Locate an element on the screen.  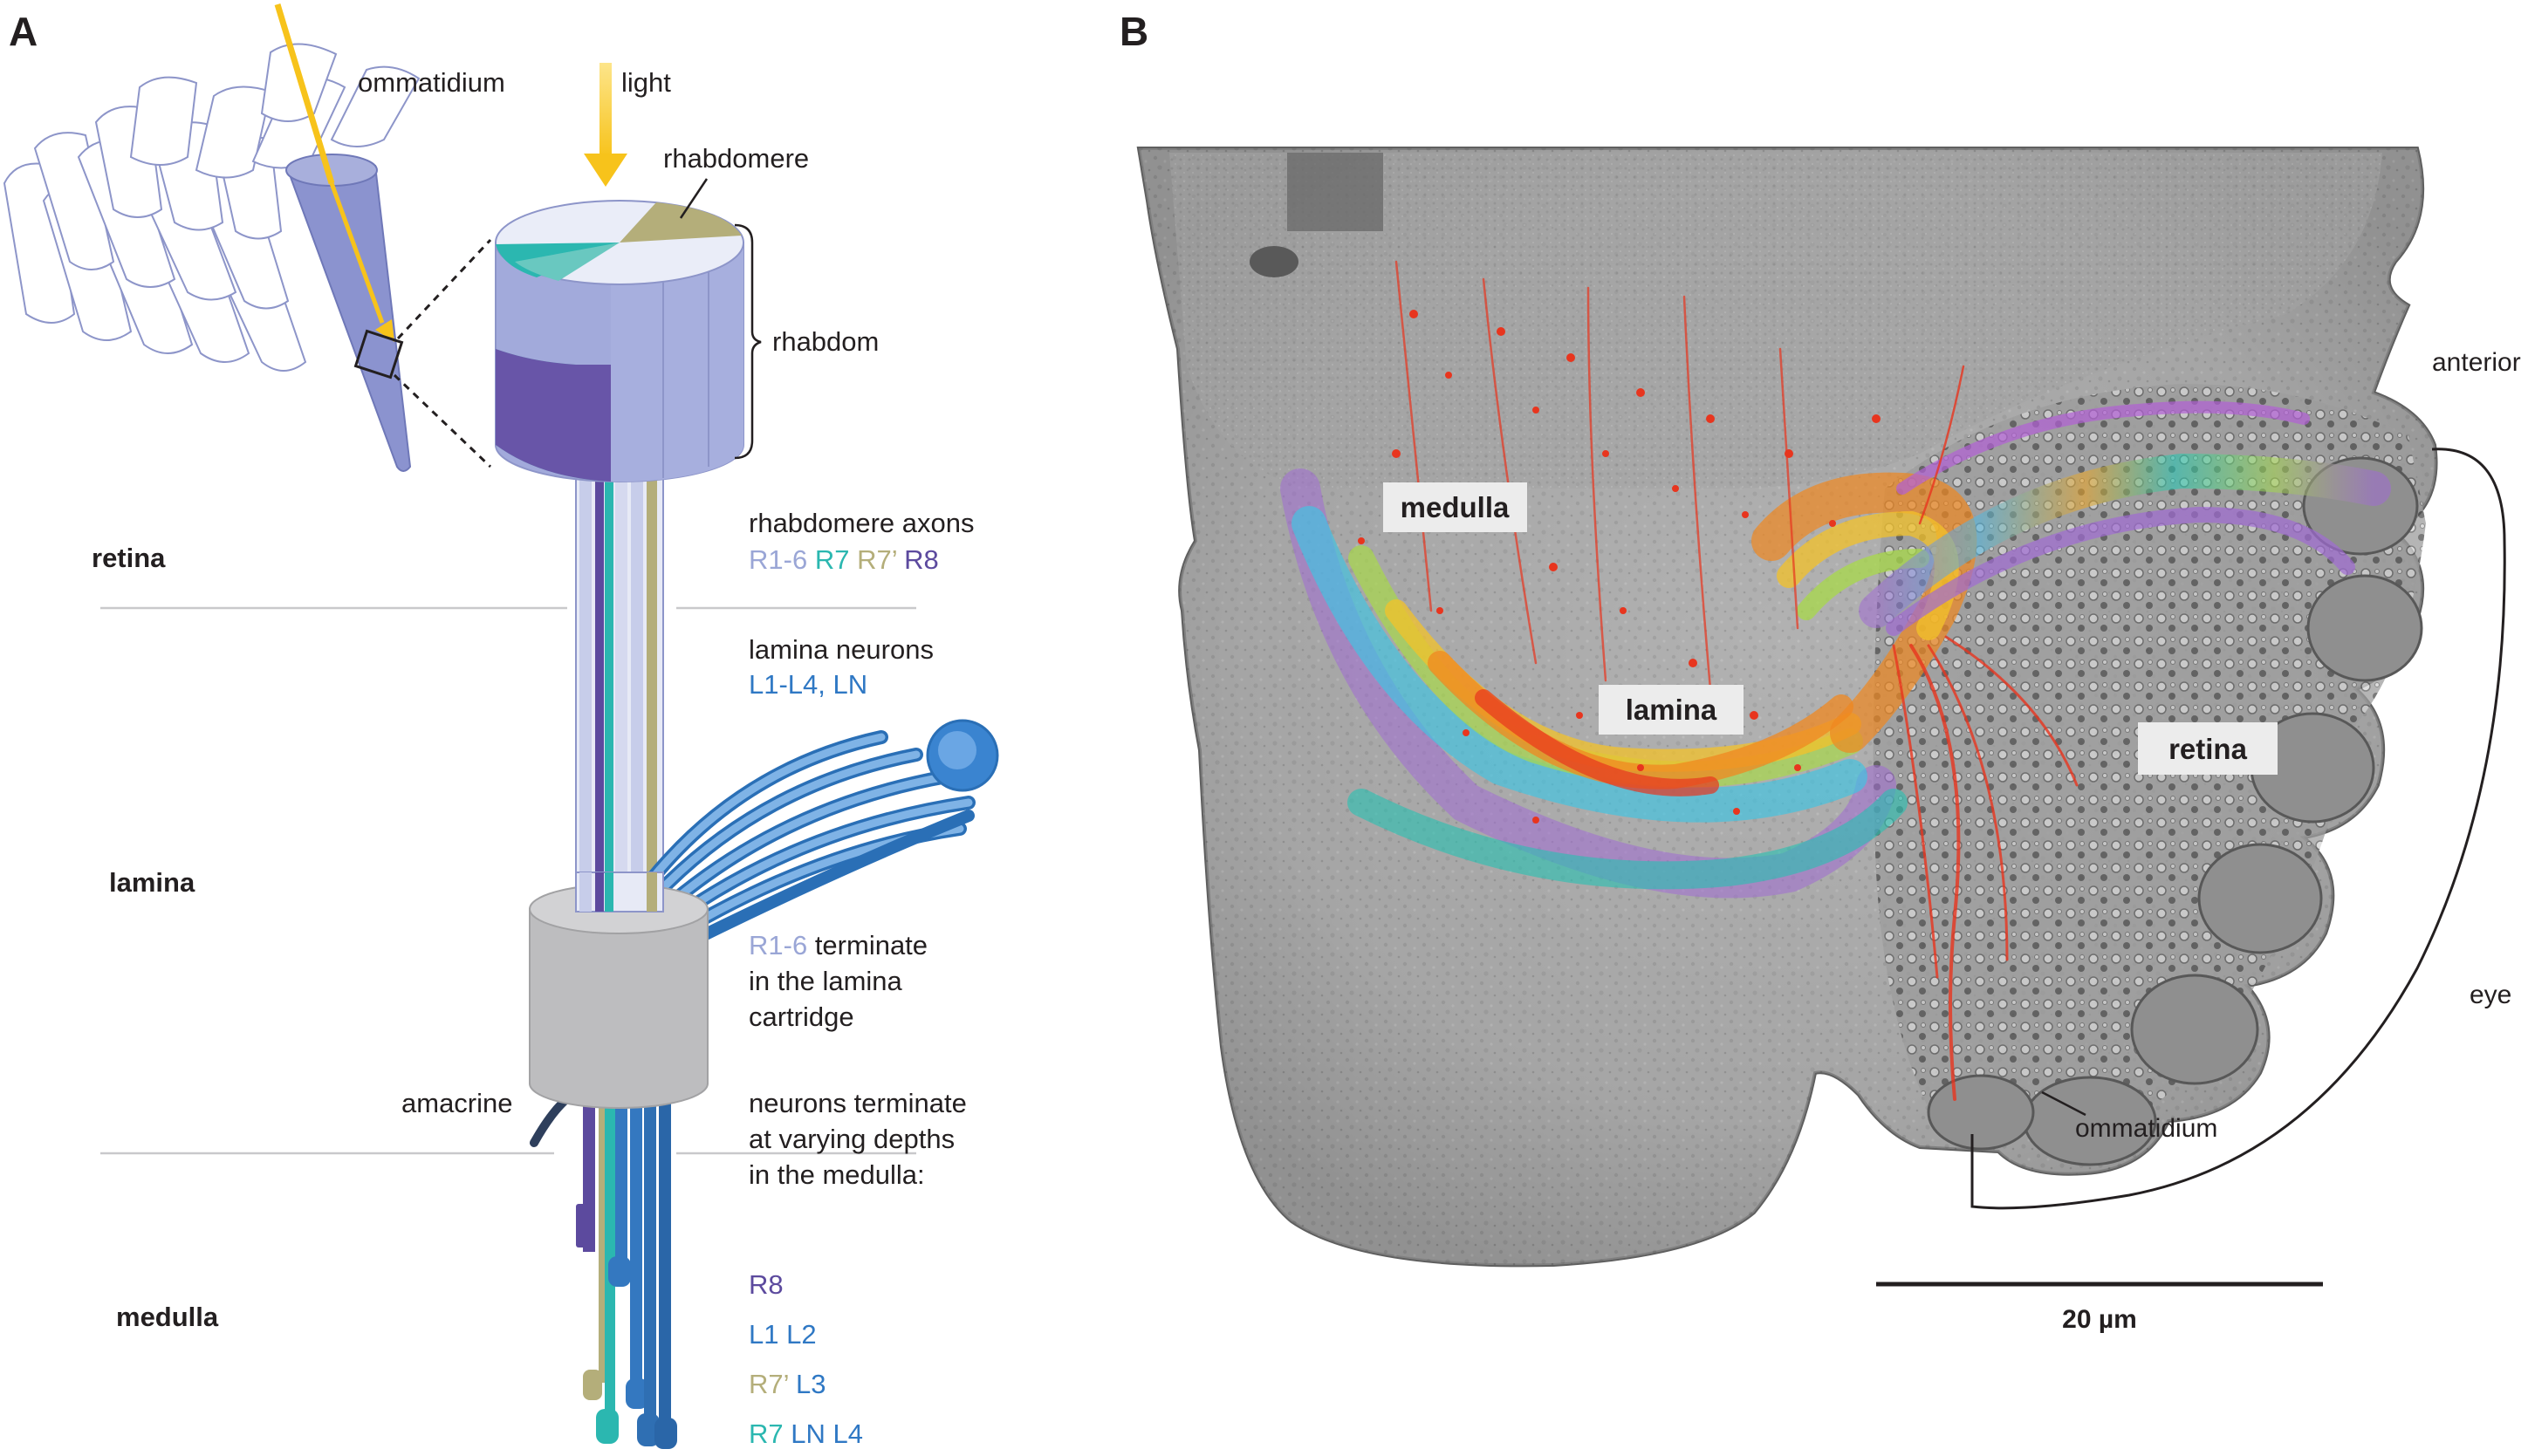
eye-bracket is located at coordinates (2238, 829).